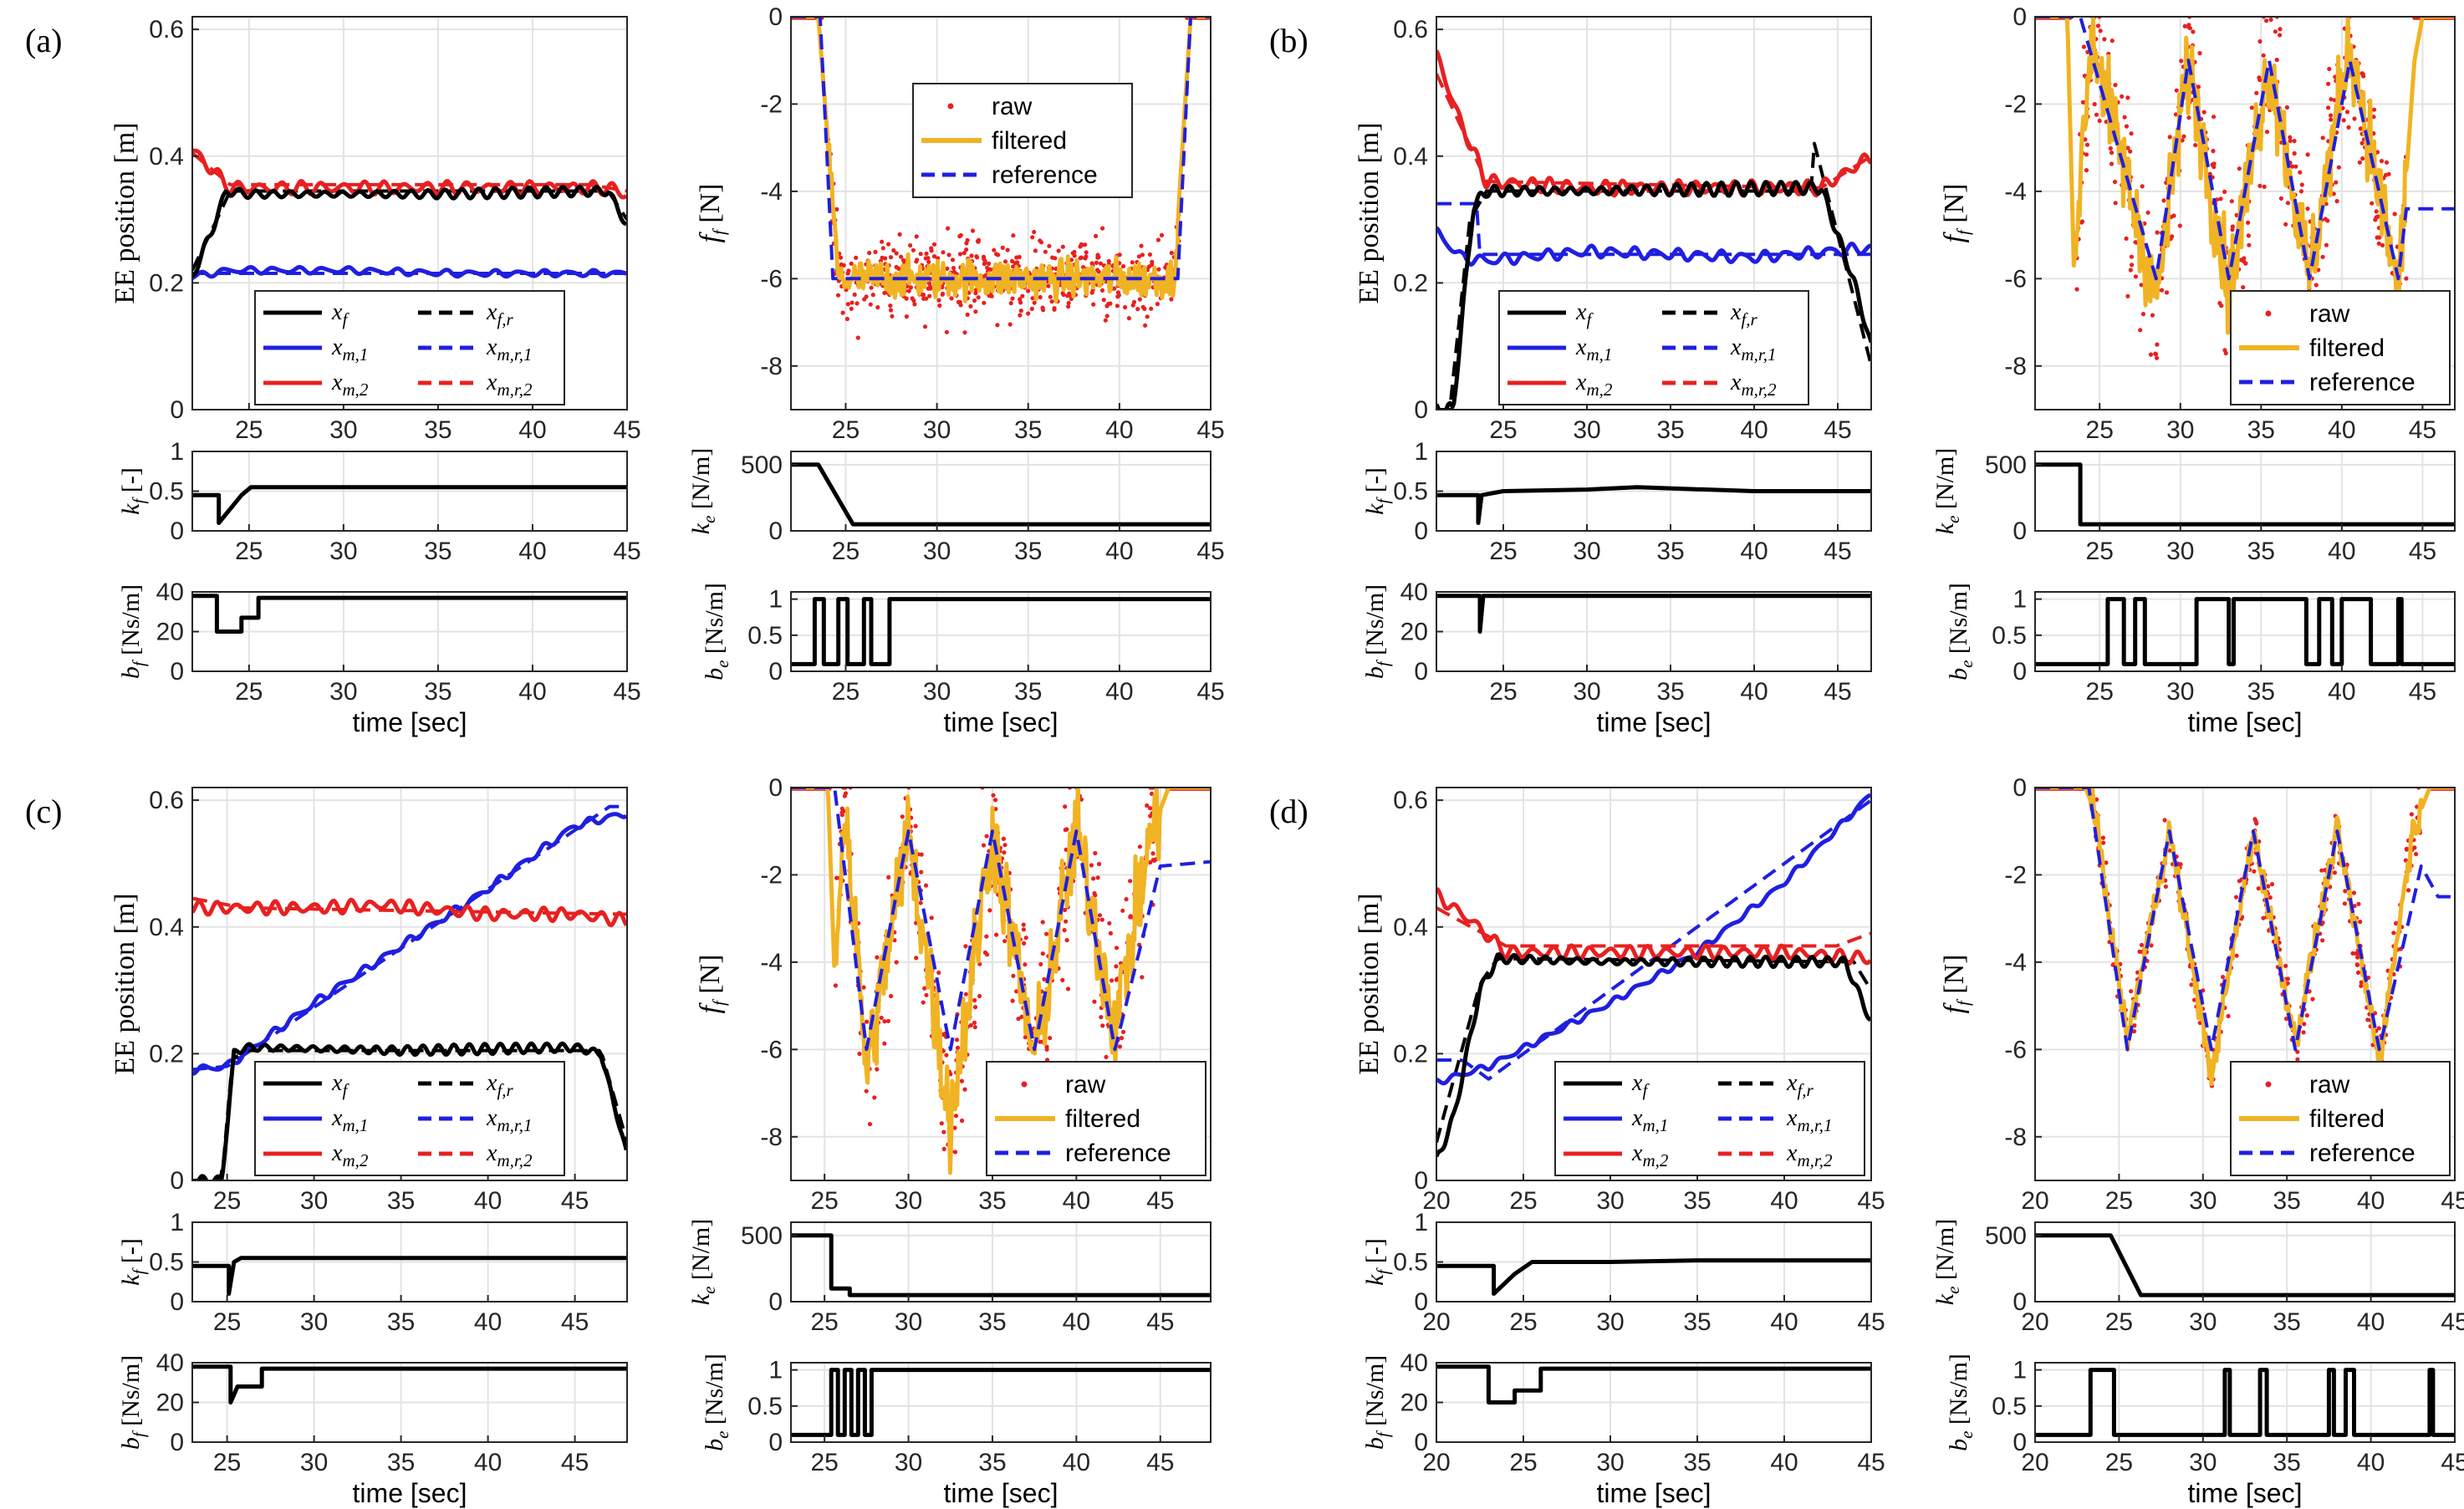 This screenshot has height=1509, width=2464. Describe the element at coordinates (350, 385) in the screenshot. I see `legend-label: xm,2` at that location.